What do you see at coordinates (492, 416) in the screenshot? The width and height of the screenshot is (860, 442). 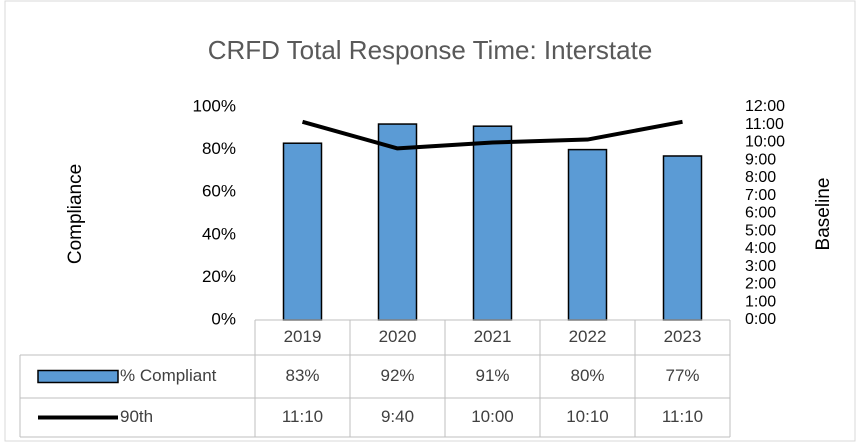 I see `table-value: 10:00` at bounding box center [492, 416].